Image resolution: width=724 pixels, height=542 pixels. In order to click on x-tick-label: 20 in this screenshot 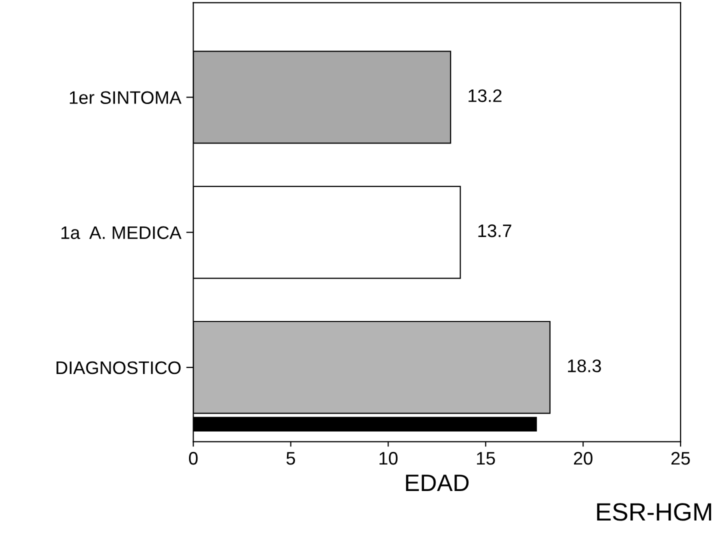, I will do `click(583, 458)`.